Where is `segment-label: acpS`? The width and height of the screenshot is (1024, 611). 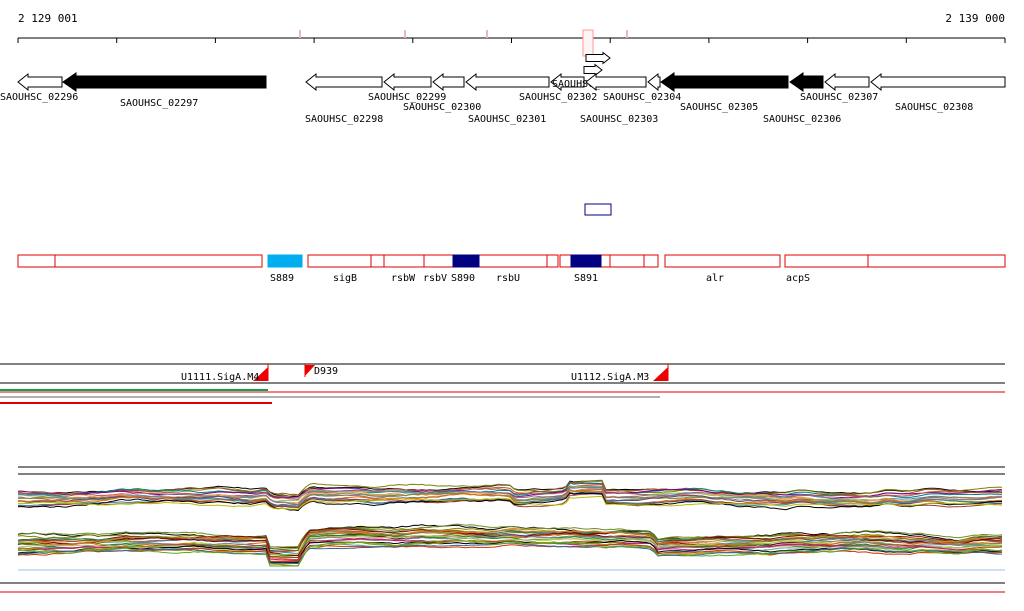
segment-label: acpS is located at coordinates (798, 278).